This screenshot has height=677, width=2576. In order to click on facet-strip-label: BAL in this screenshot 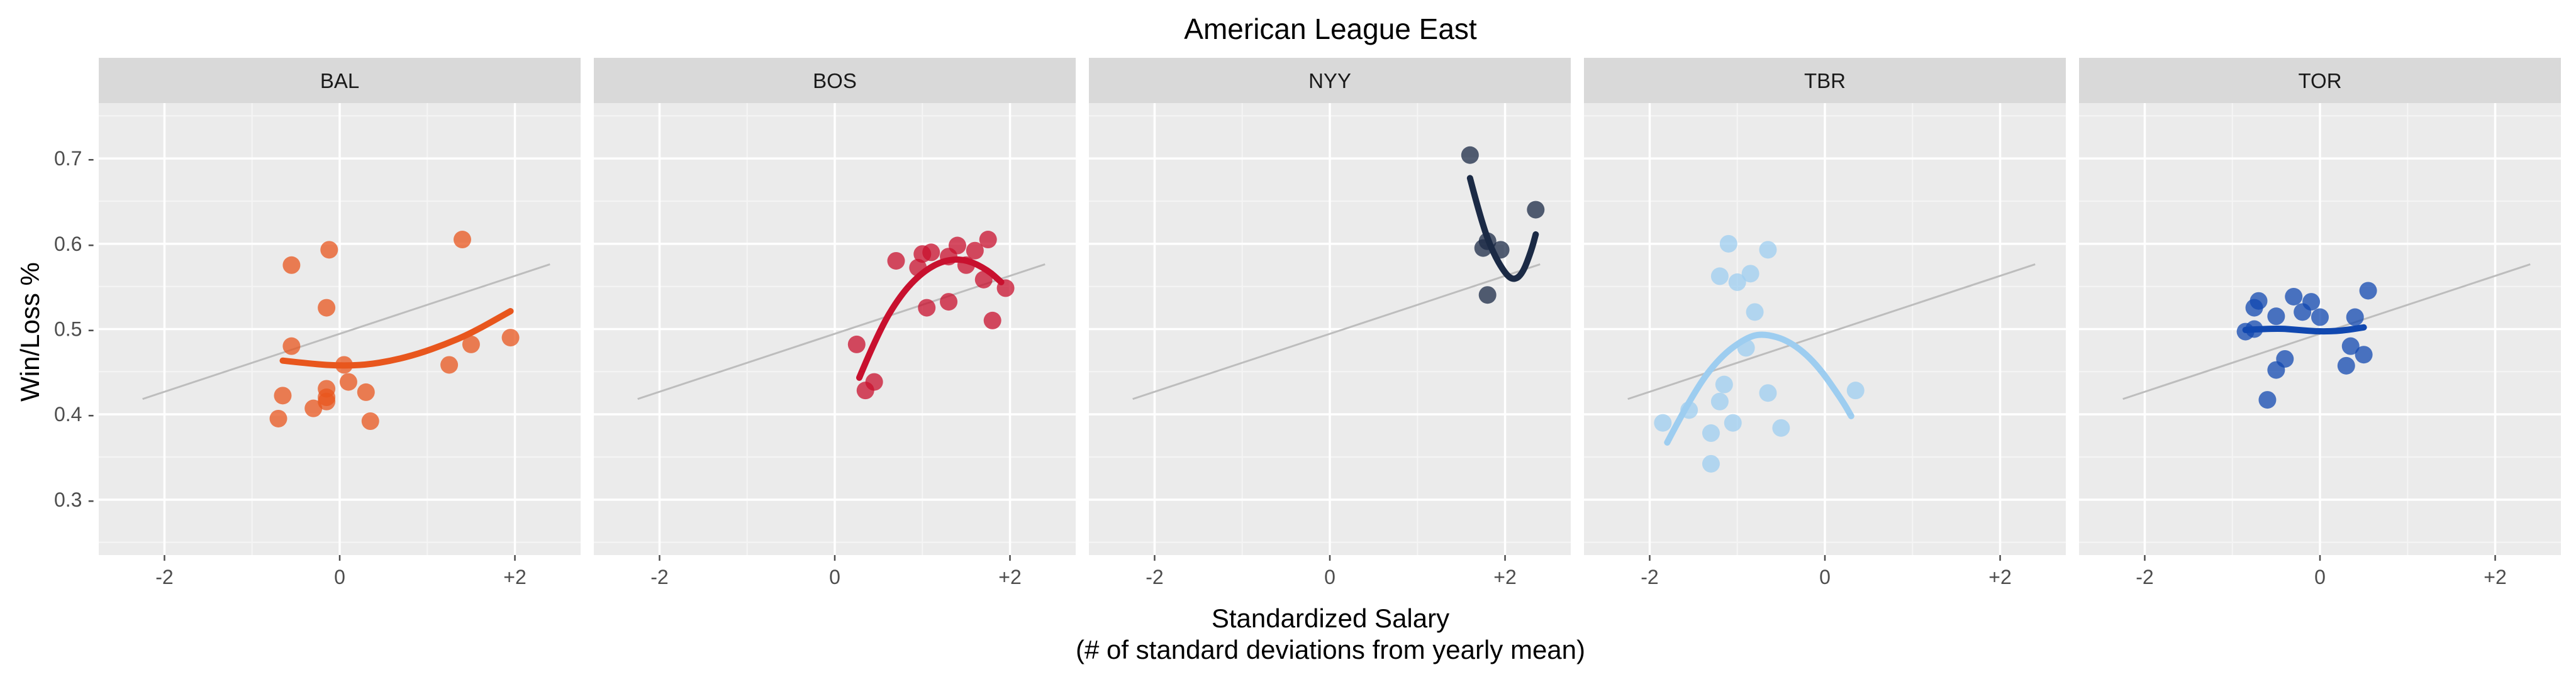, I will do `click(339, 80)`.